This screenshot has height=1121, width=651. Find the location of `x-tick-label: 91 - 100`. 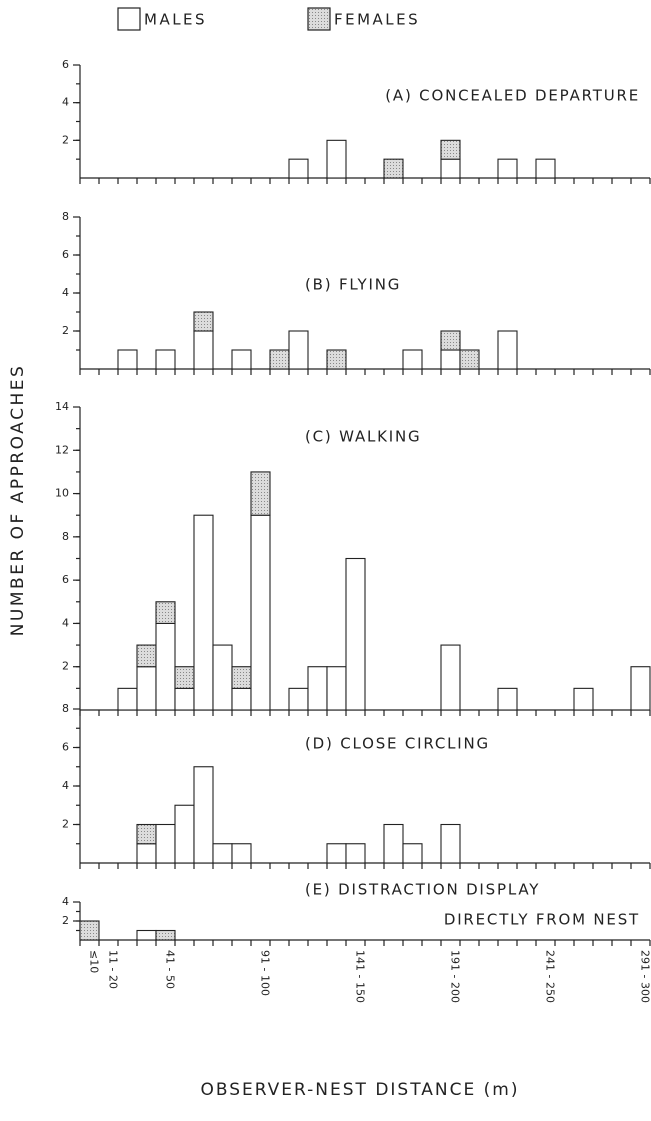

x-tick-label: 91 - 100 is located at coordinates (265, 973).